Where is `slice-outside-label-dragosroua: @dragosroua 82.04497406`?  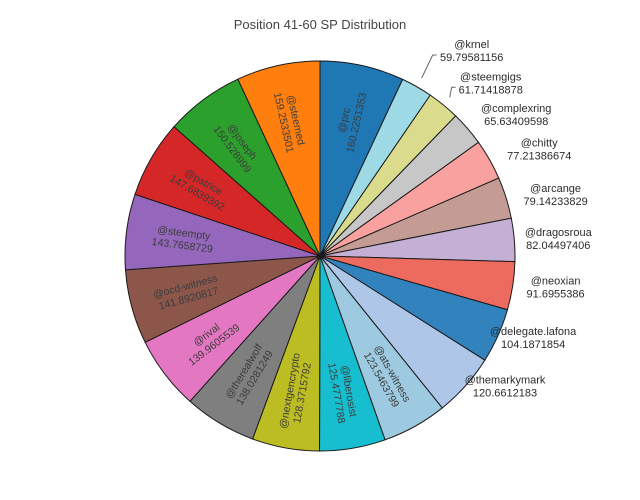
slice-outside-label-dragosroua: @dragosroua 82.04497406 is located at coordinates (559, 239).